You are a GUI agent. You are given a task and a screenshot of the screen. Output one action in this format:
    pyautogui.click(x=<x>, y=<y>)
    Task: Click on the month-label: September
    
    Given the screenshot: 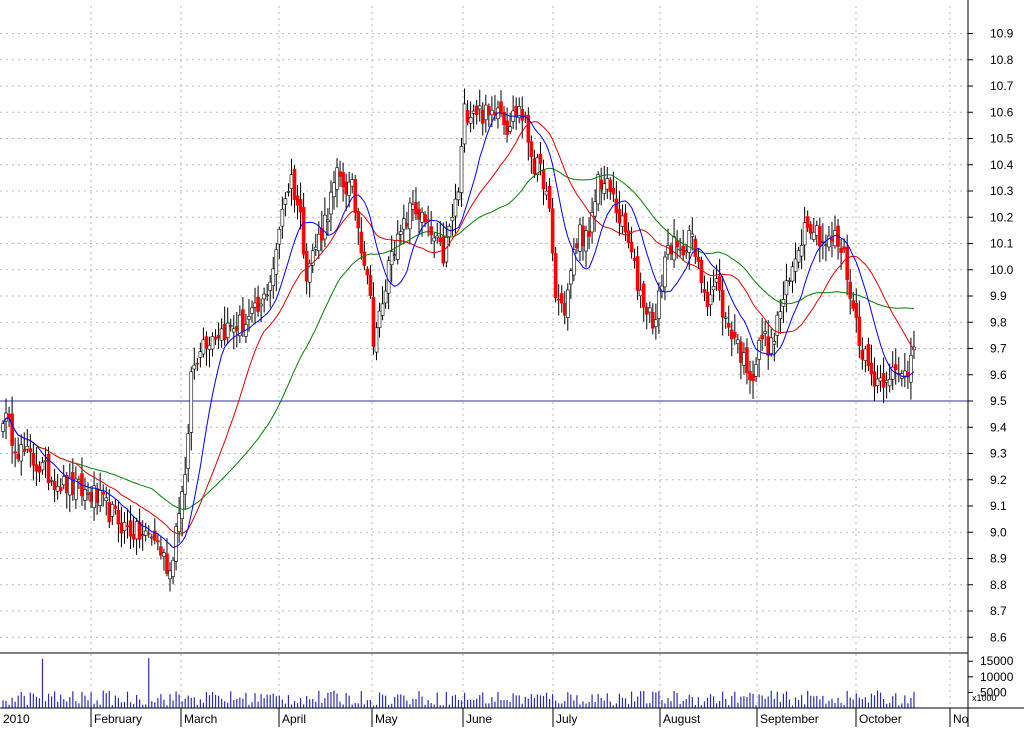 What is the action you would take?
    pyautogui.click(x=789, y=719)
    